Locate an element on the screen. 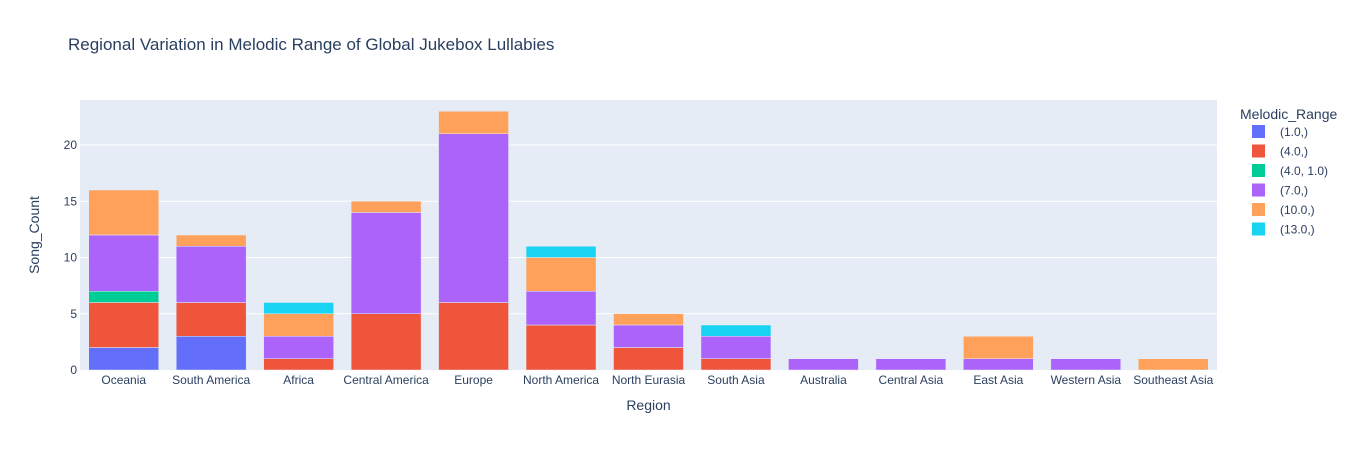 The height and width of the screenshot is (450, 1361). y-tick-label: 5 is located at coordinates (73, 314).